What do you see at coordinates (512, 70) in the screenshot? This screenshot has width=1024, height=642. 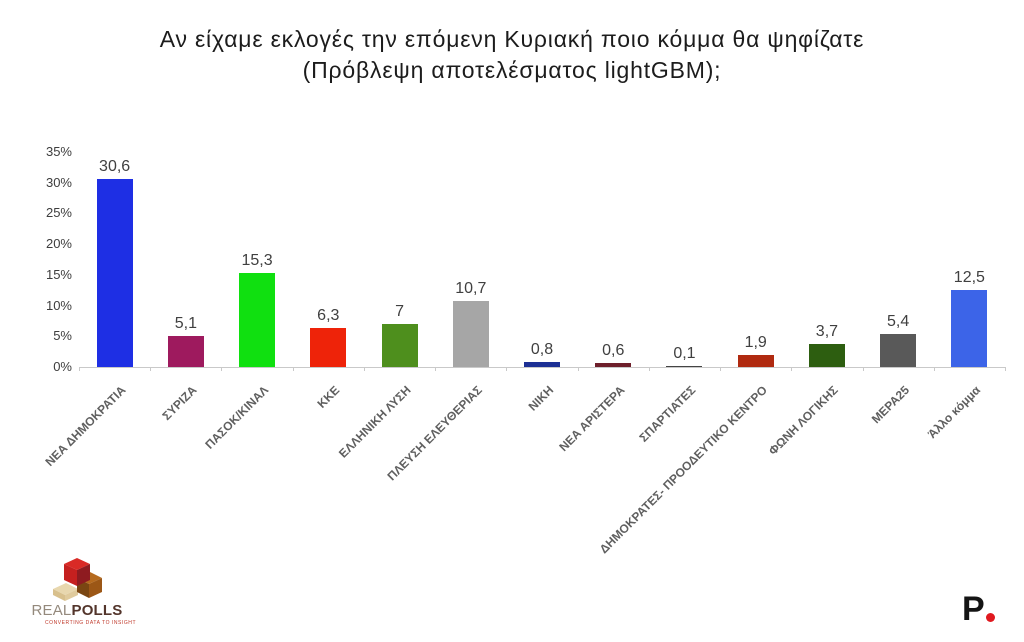 I see `chart-title-line2: (Πρόβλεψη αποτελέσματος lightGBM);` at bounding box center [512, 70].